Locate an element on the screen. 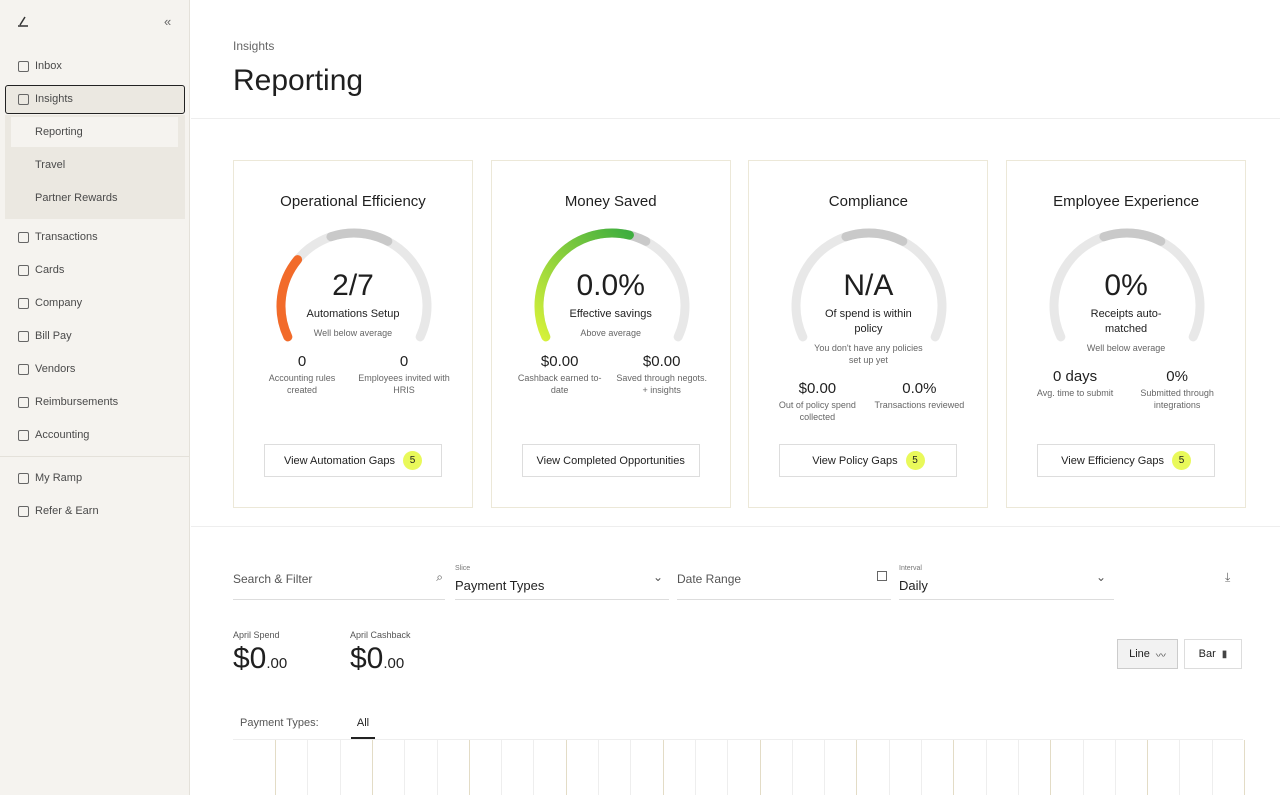 The image size is (1280, 795). view-toggle: Line 〰 is located at coordinates (1147, 654).